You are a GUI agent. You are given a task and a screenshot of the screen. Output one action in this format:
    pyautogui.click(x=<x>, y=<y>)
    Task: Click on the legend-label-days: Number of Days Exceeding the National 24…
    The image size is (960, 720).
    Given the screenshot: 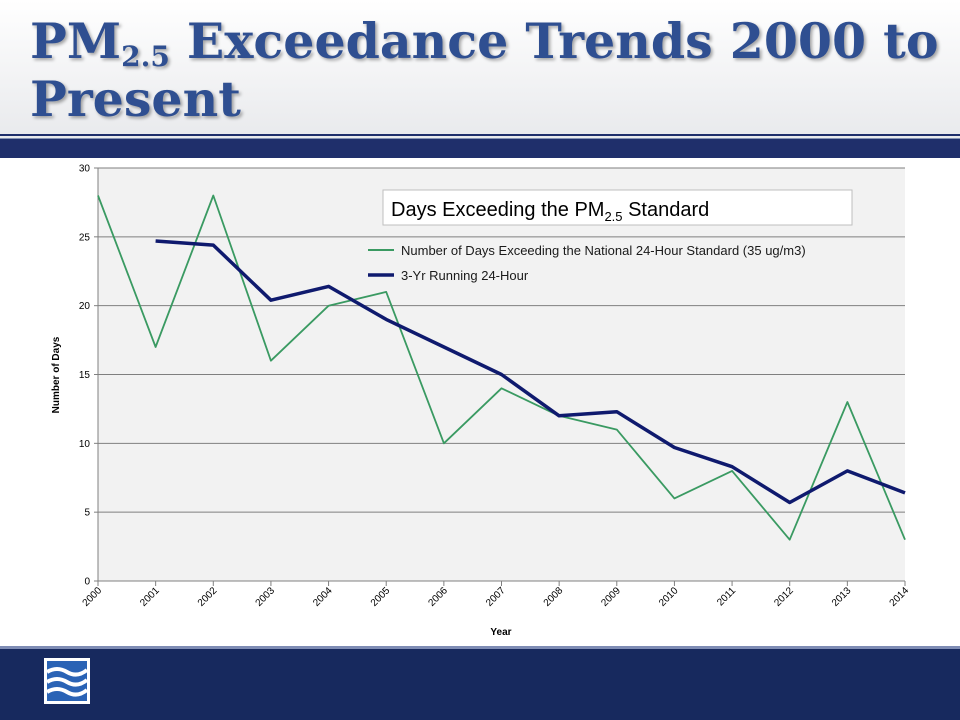 What is the action you would take?
    pyautogui.click(x=603, y=250)
    